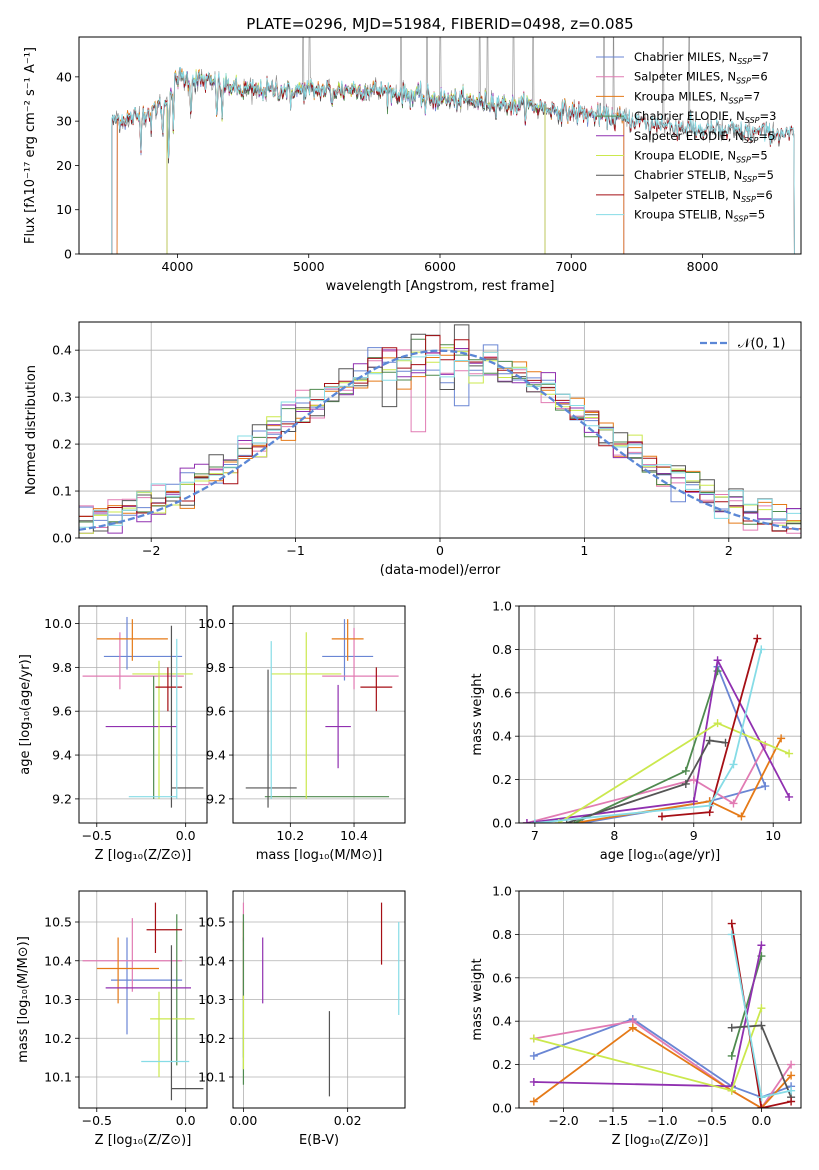 This screenshot has height=1170, width=819. I want to click on y-tick-label: 20, so click(64, 165).